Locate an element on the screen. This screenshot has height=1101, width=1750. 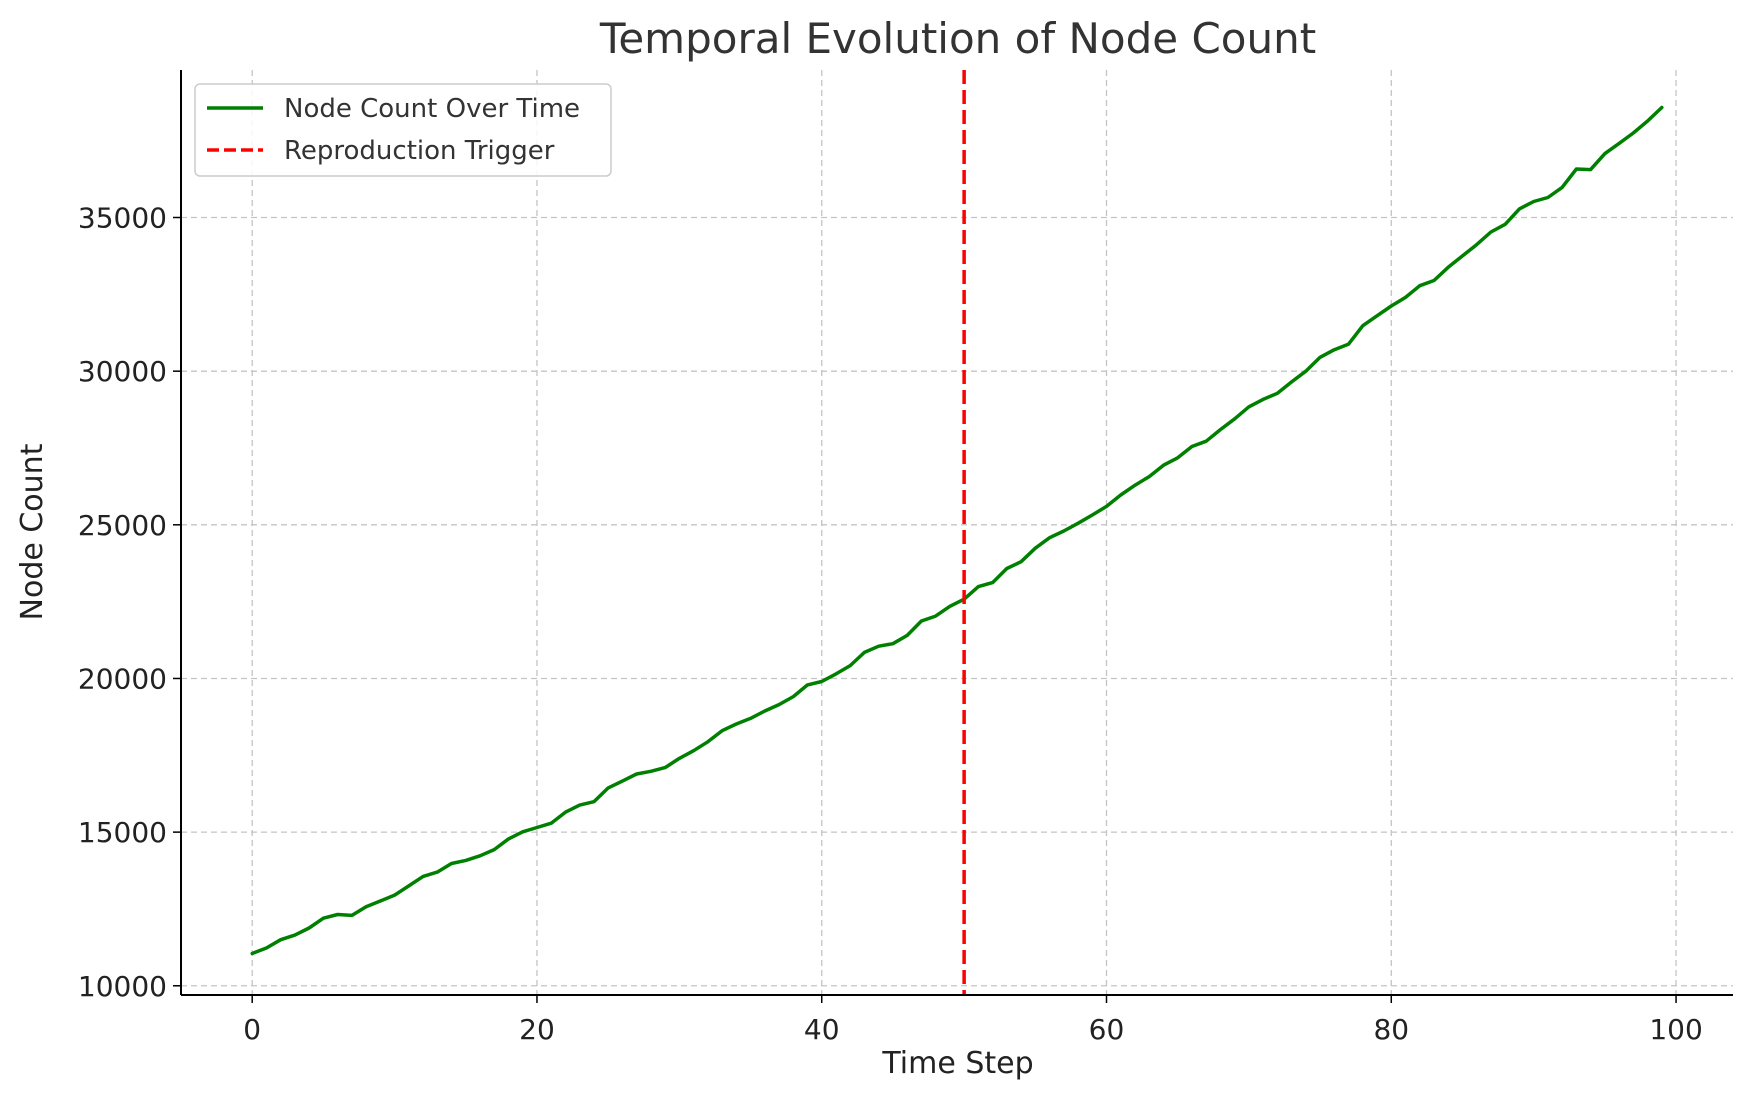
legend-box is located at coordinates (403, 130).